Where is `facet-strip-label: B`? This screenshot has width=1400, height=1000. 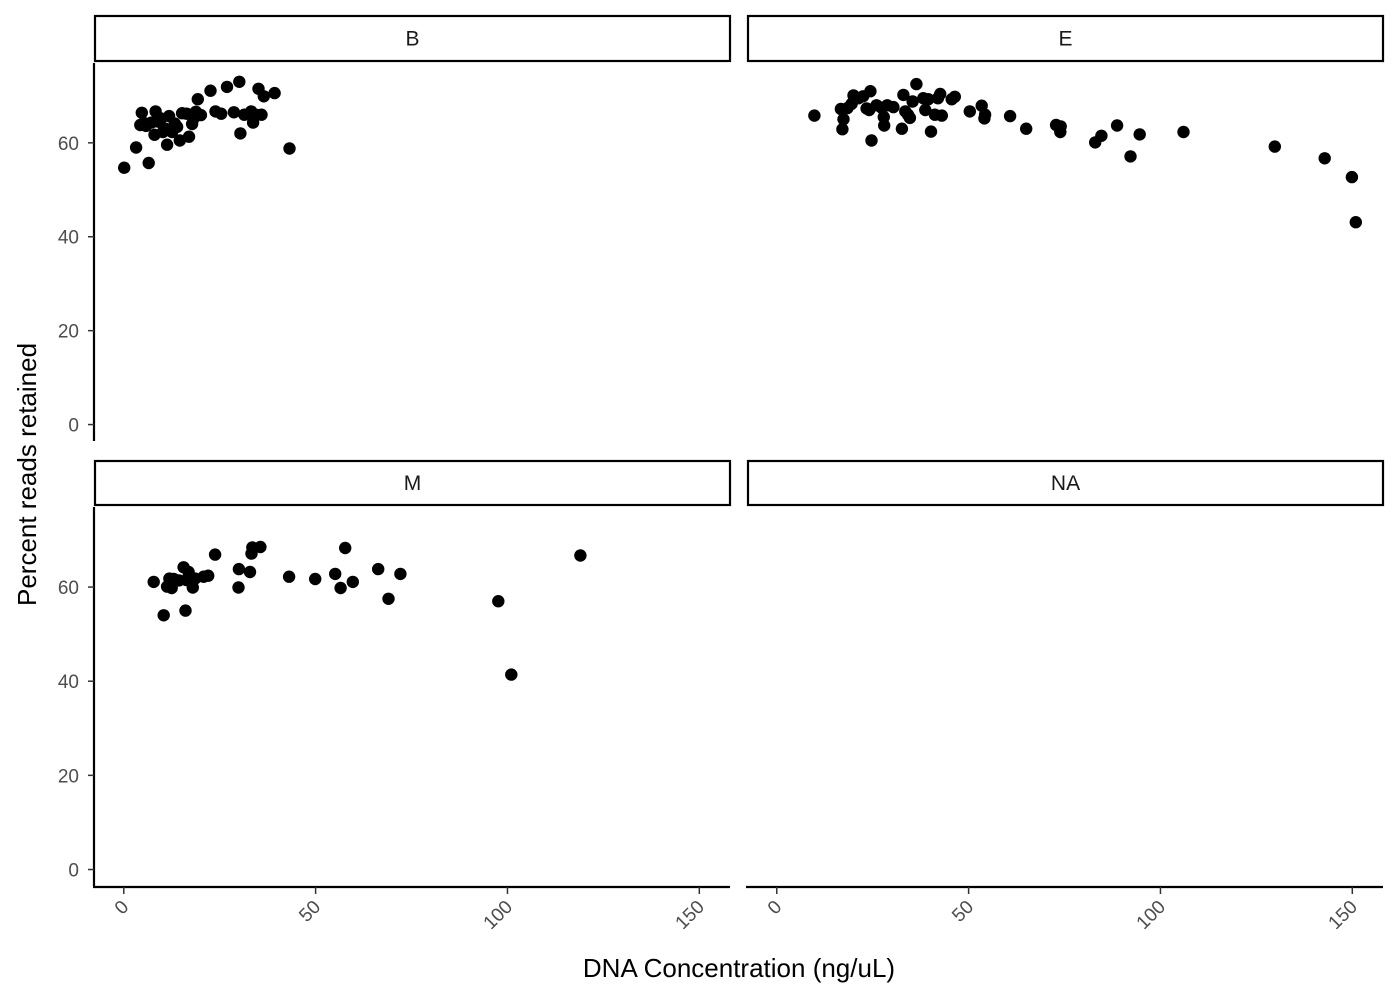 facet-strip-label: B is located at coordinates (412, 39).